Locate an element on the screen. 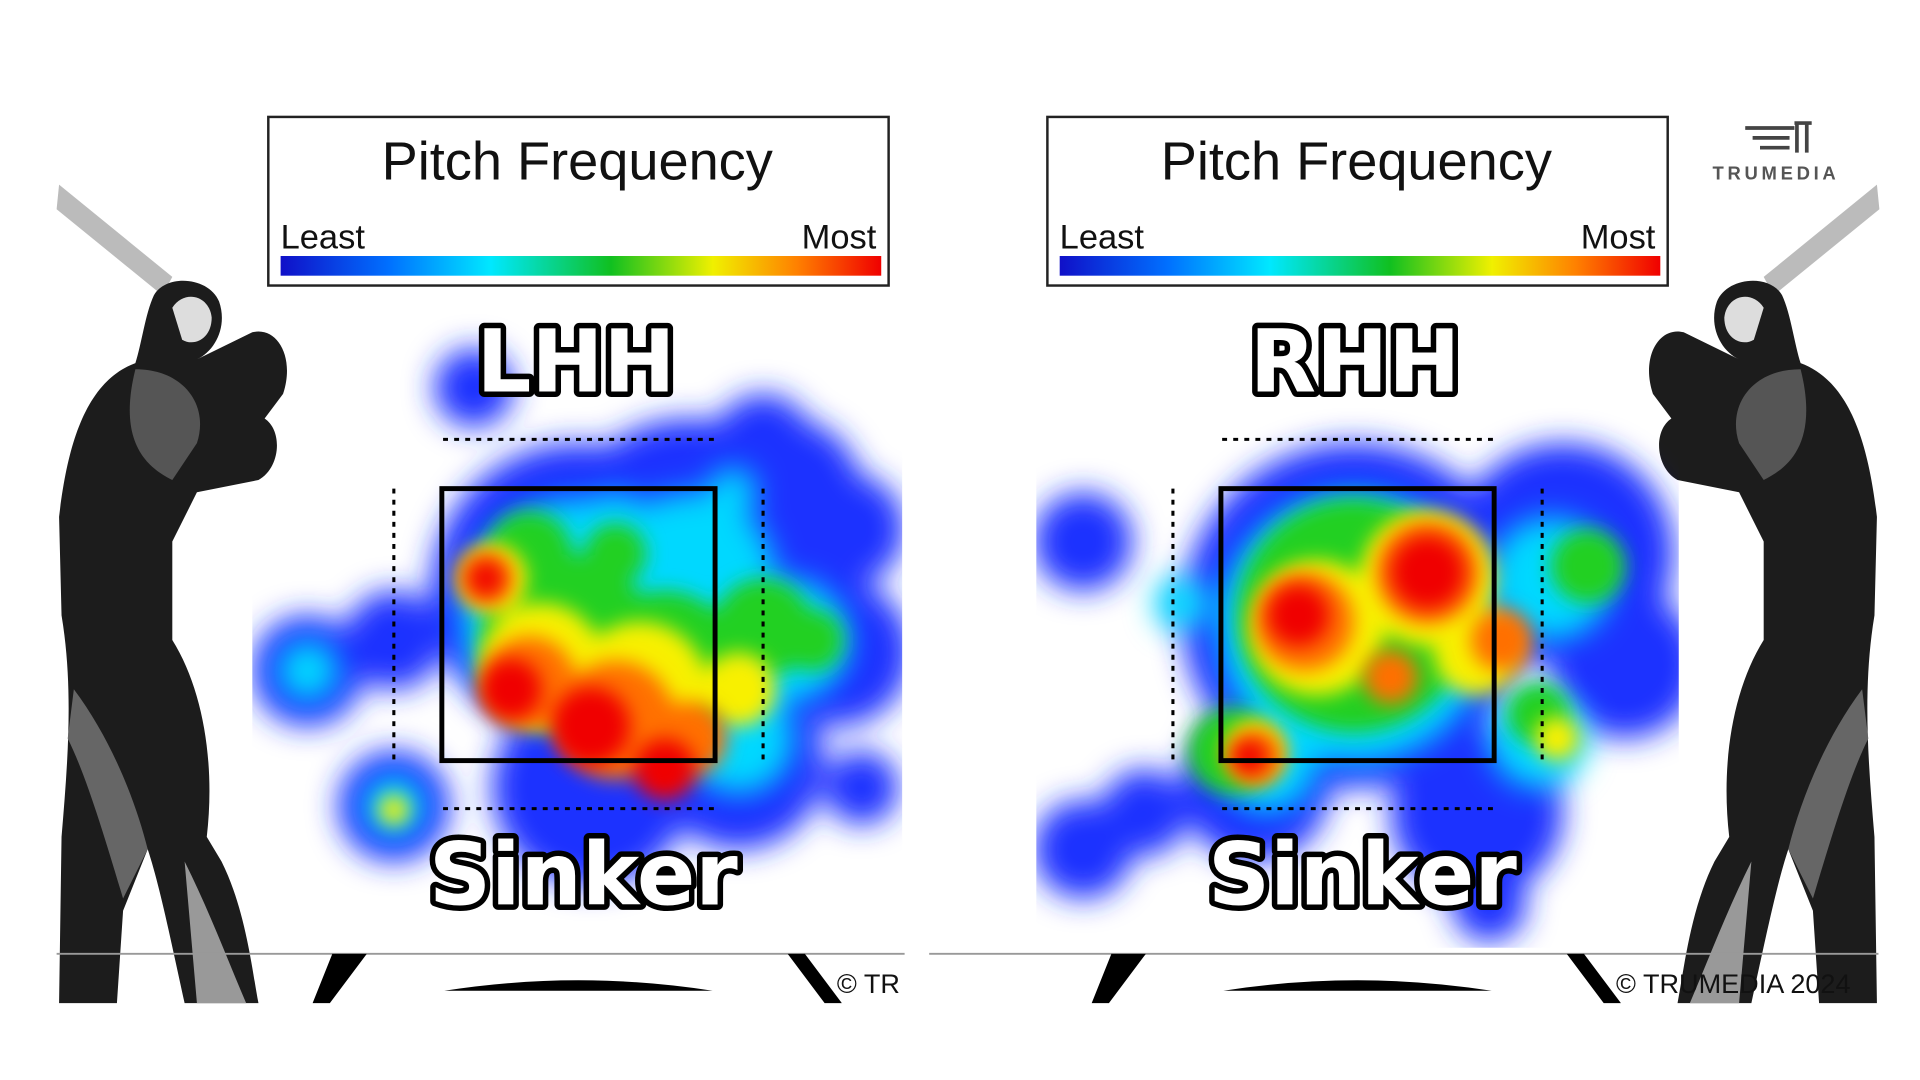  copyright: © TR is located at coordinates (868, 983).